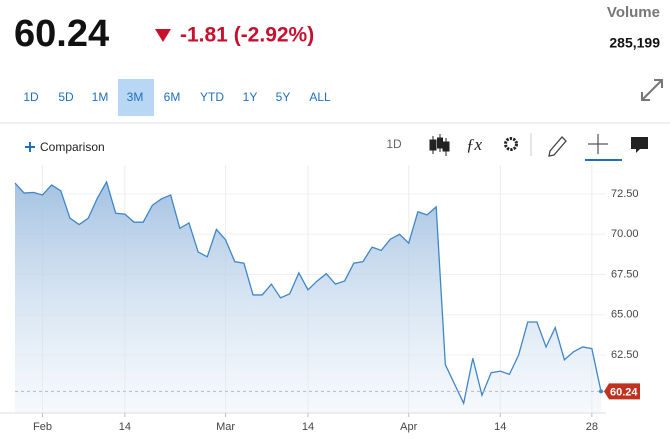  Describe the element at coordinates (625, 315) in the screenshot. I see `y-tick-label: 65.00` at that location.